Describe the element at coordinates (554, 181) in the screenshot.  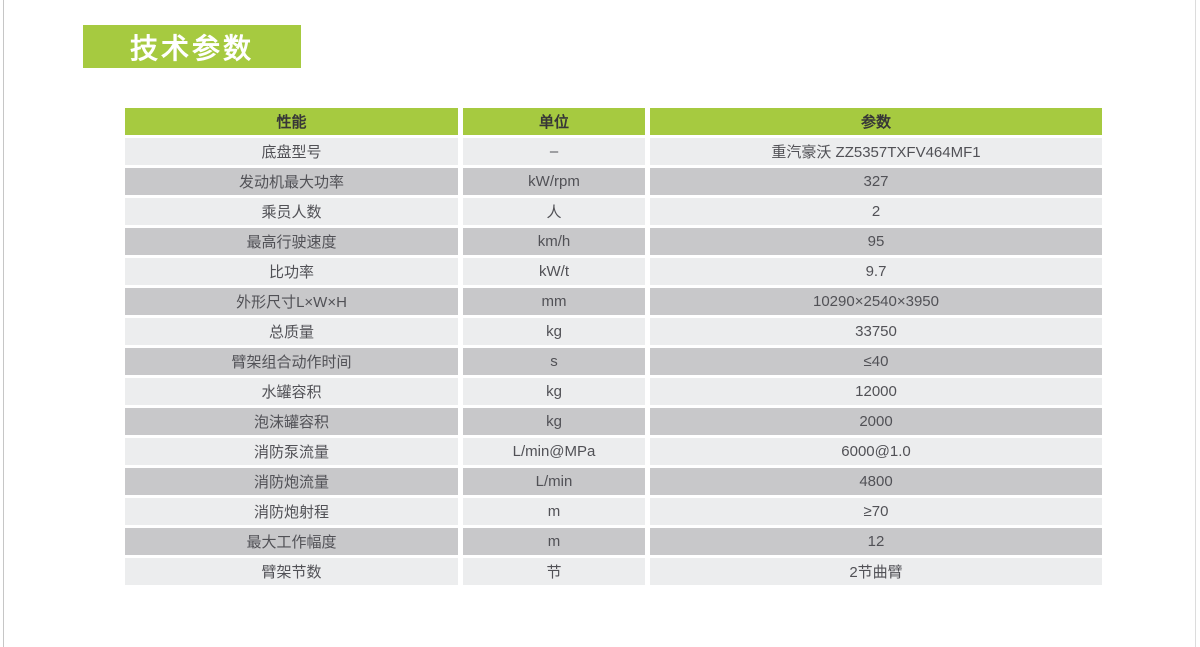
I see `spec-unit-cell: kW/rpm` at that location.